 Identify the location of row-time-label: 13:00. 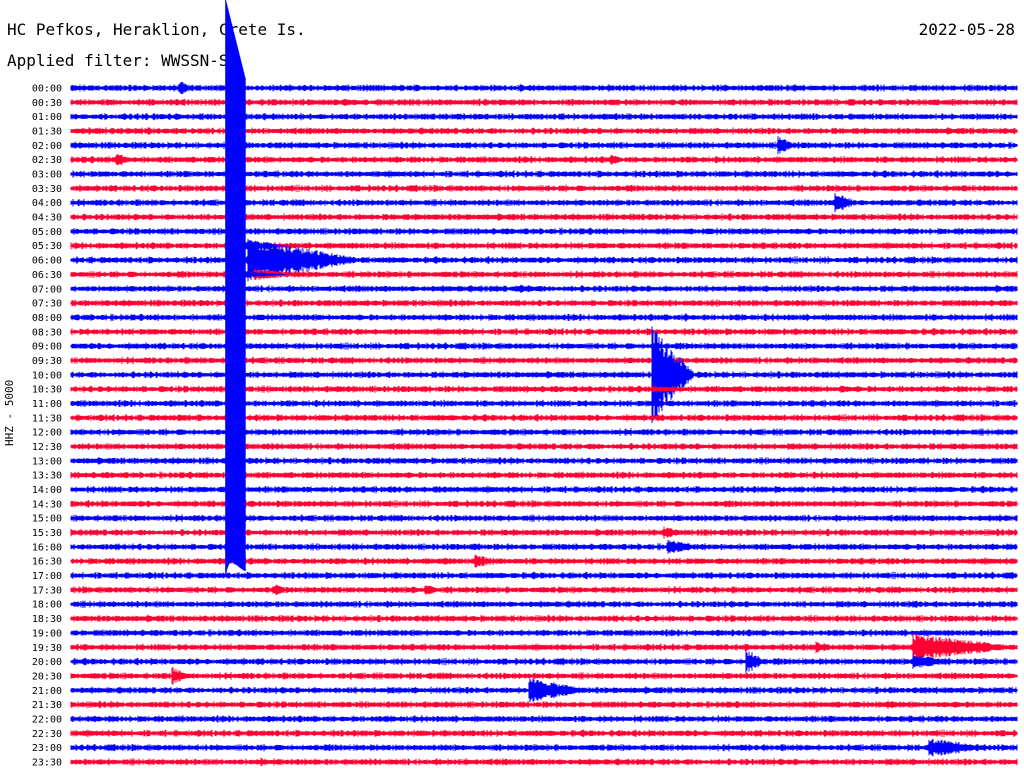
(47, 461).